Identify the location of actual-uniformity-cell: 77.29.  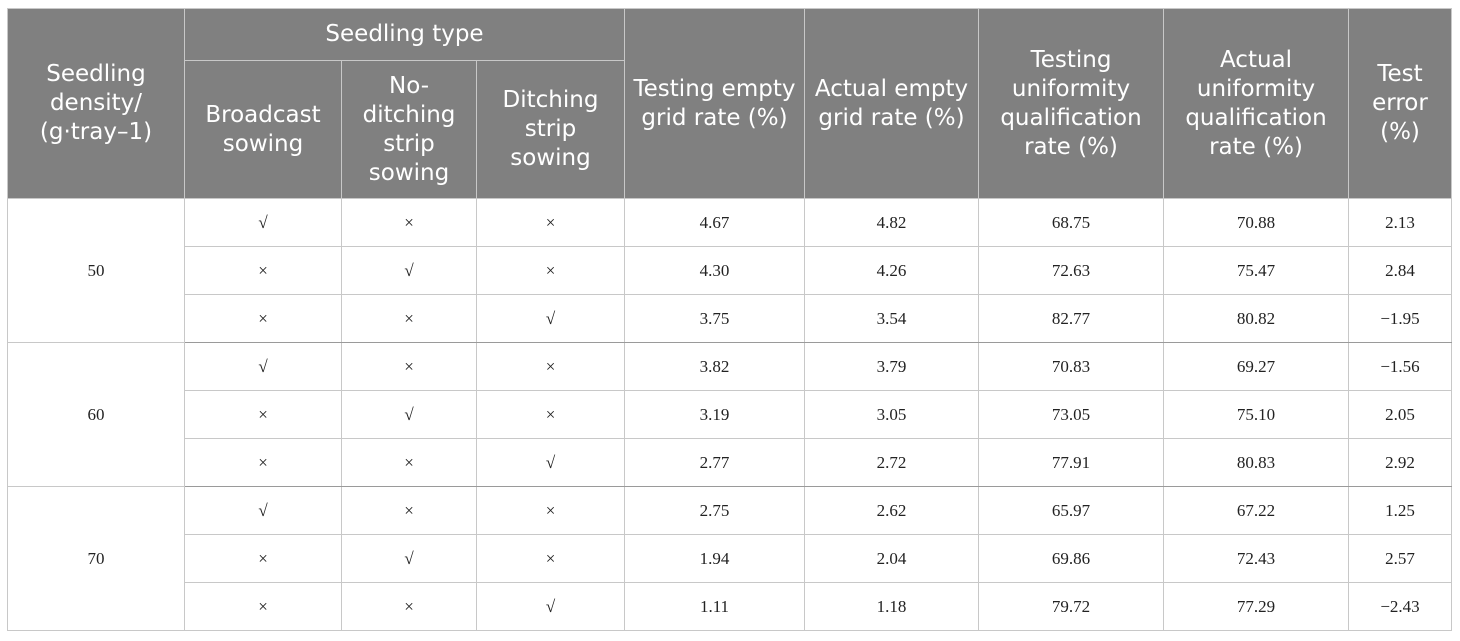
(1256, 606).